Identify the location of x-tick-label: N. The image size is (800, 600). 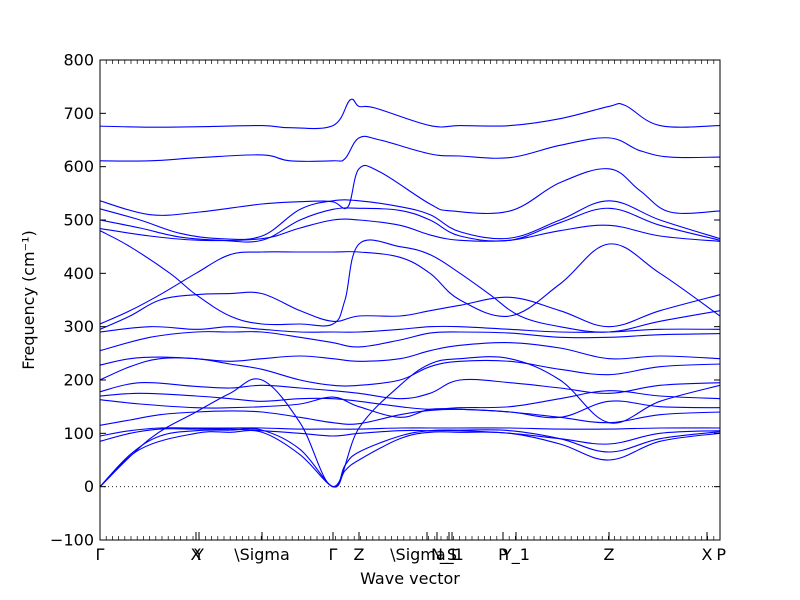
(437, 554).